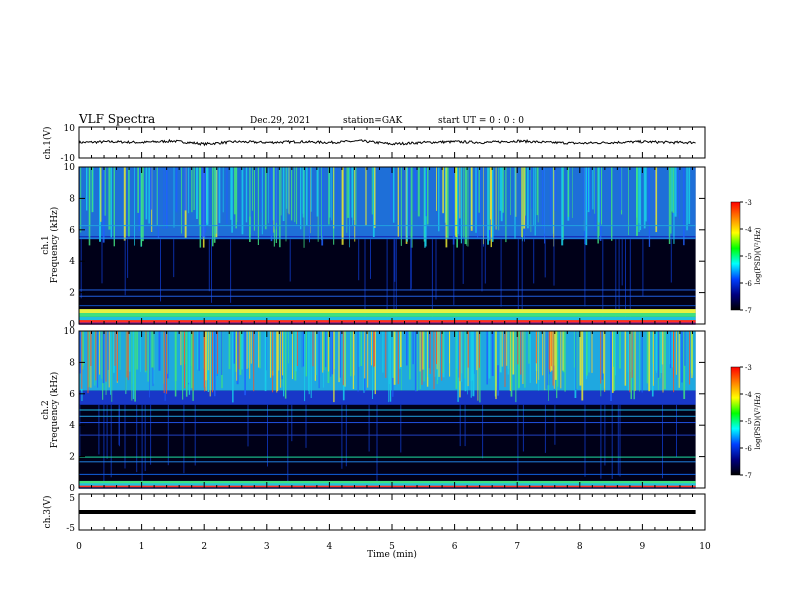 The image size is (792, 612). I want to click on xaxis-tick-label: 10, so click(705, 547).